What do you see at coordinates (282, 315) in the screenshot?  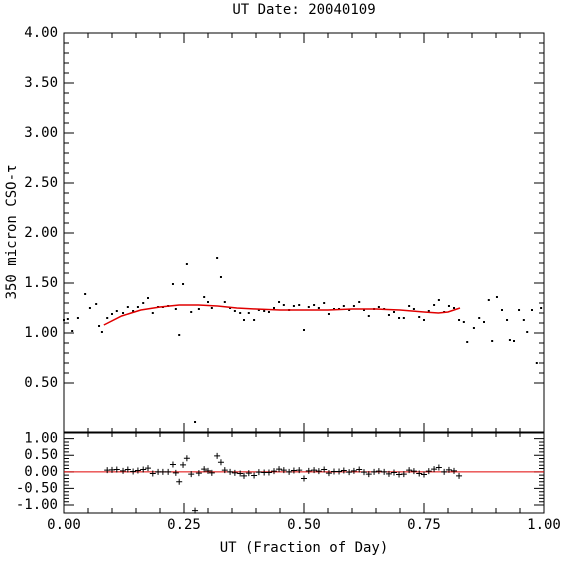 I see `fit-line` at bounding box center [282, 315].